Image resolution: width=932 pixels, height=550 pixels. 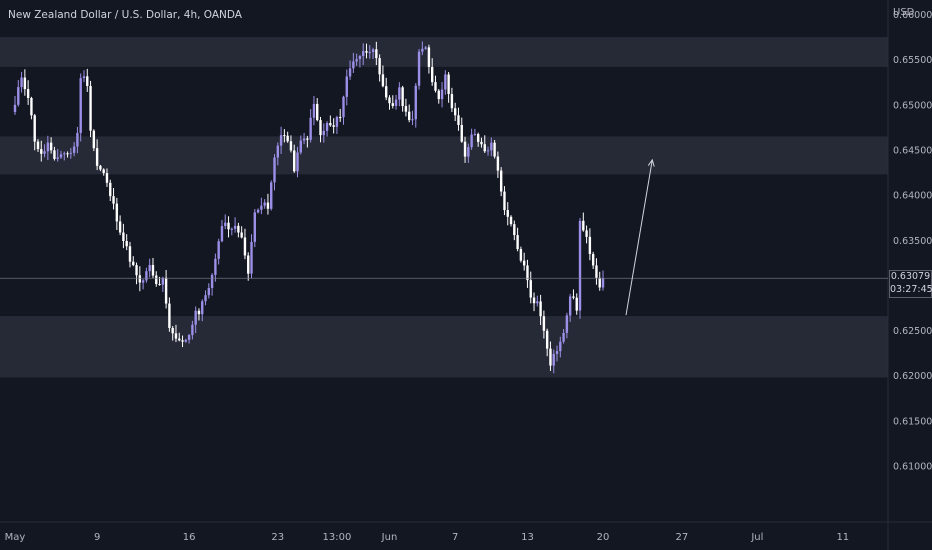 I want to click on y-tick-label: 0.64000, so click(x=912, y=196).